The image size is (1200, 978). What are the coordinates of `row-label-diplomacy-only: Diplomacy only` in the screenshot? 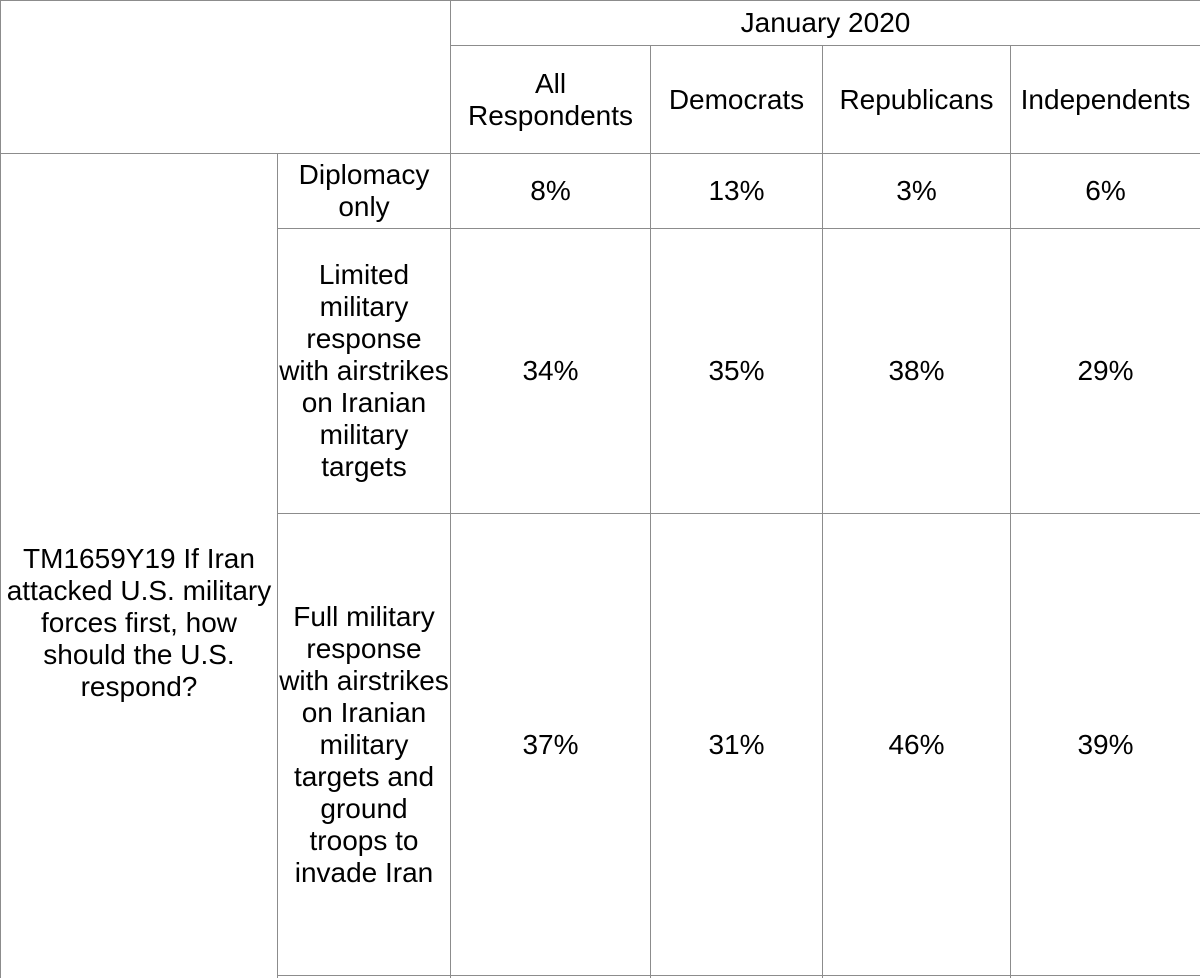 It's located at (364, 191).